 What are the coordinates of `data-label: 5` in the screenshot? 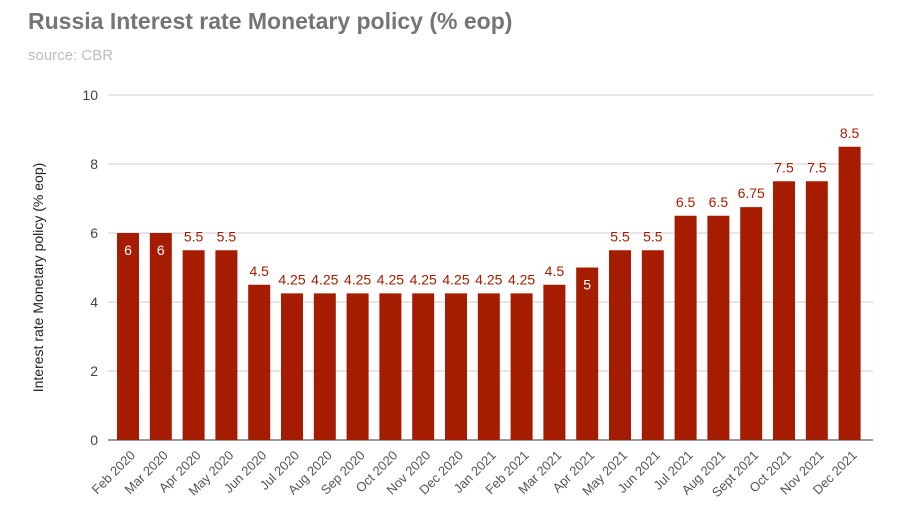 It's located at (587, 285).